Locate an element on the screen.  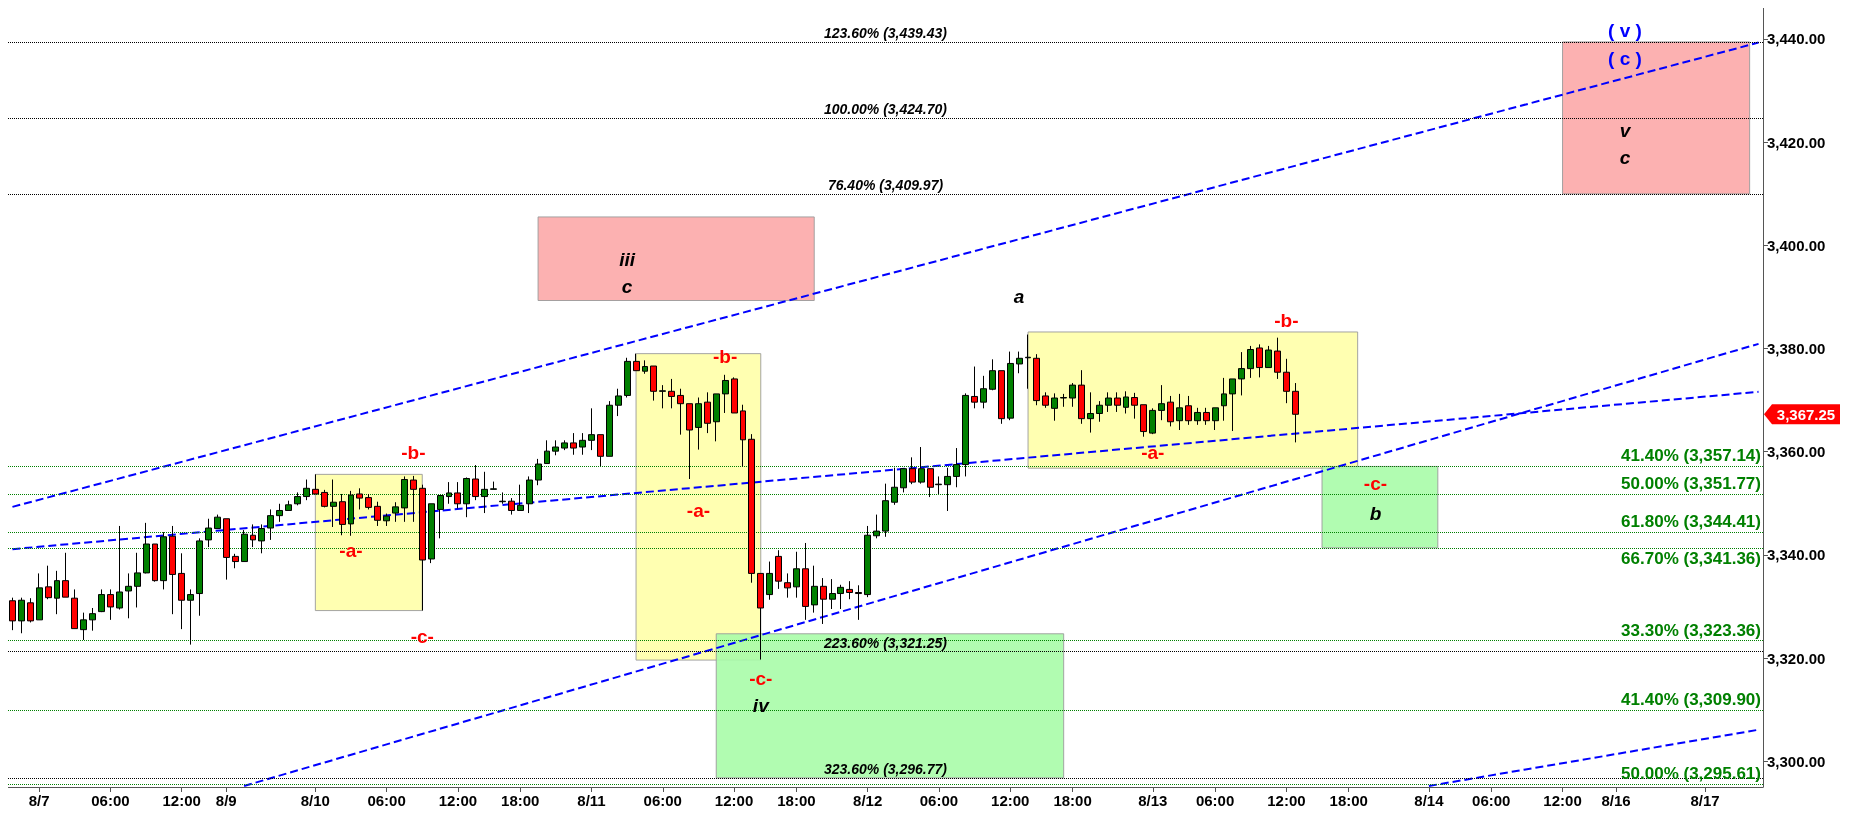
annotation: iii is located at coordinates (627, 260).